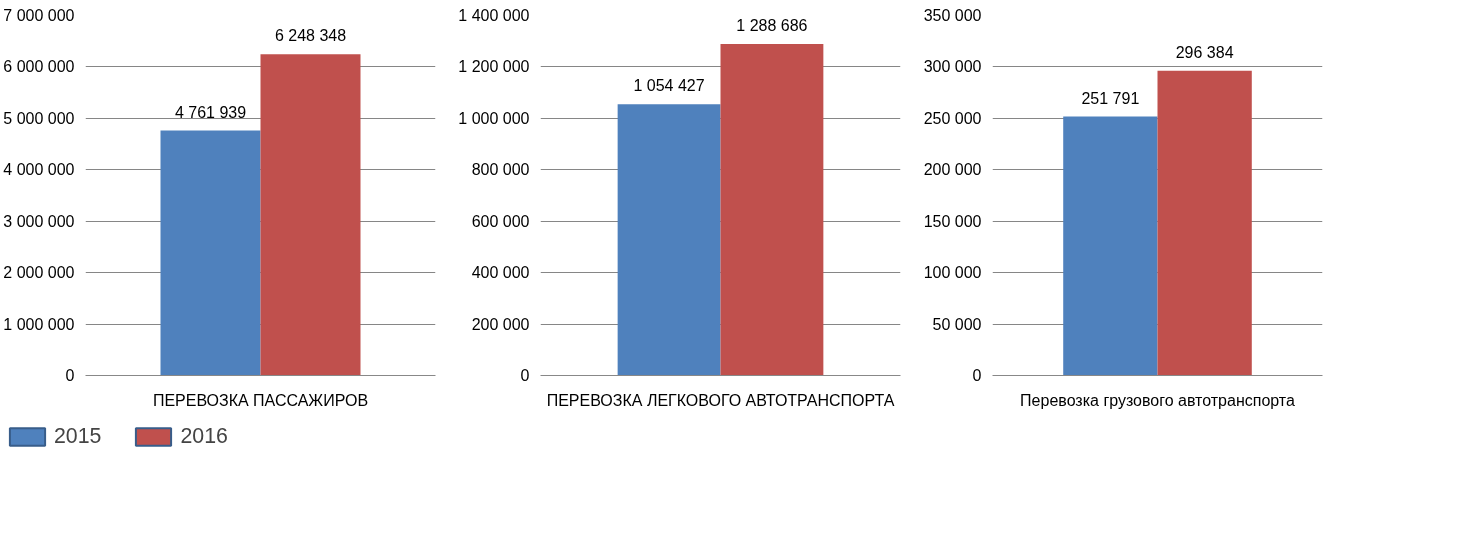 The height and width of the screenshot is (535, 1474). I want to click on text: 1 054 427, so click(669, 86).